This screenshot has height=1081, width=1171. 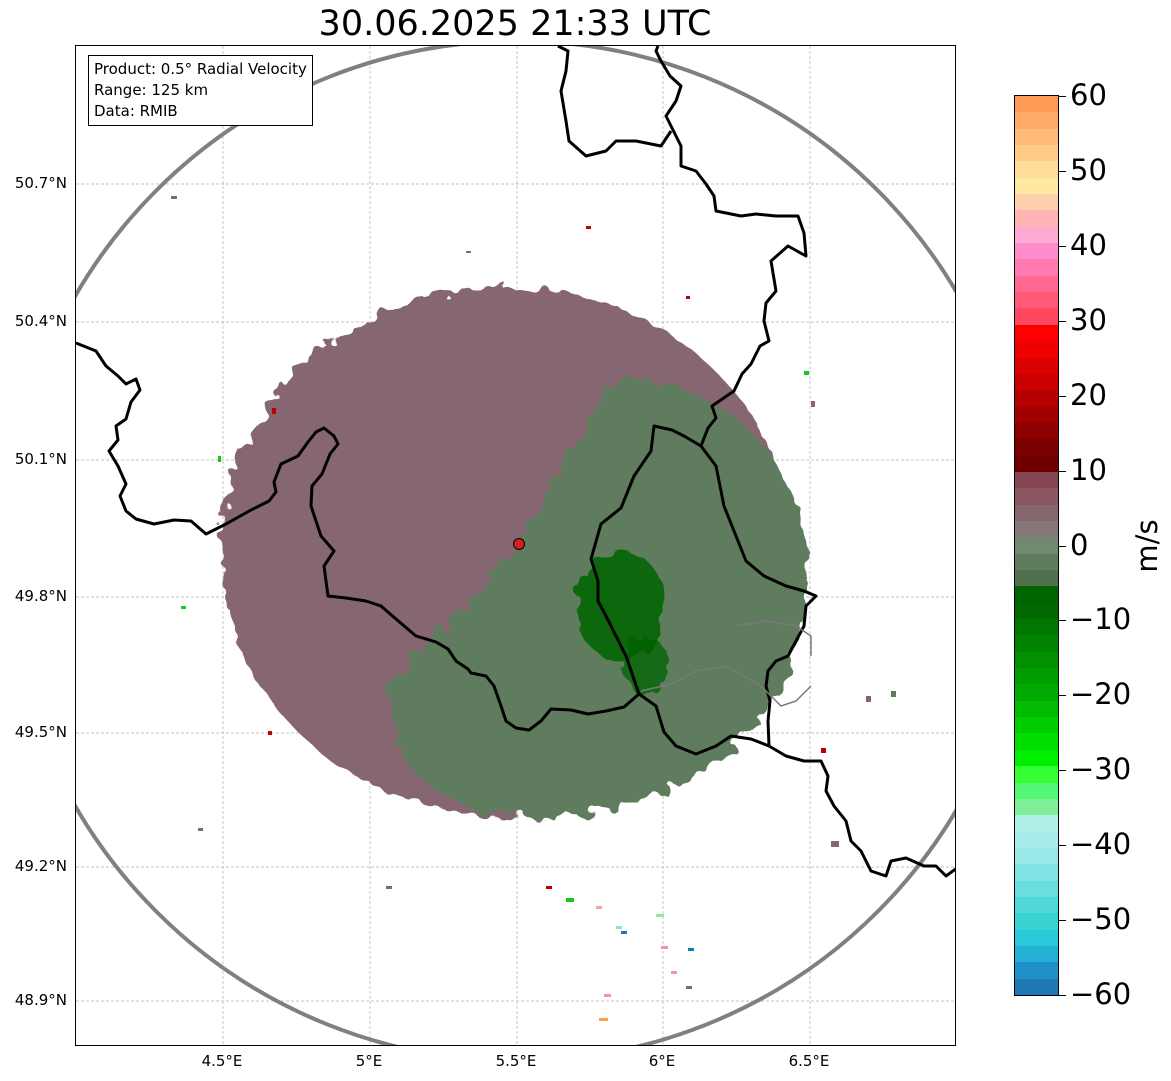 What do you see at coordinates (40, 183) in the screenshot?
I see `lat-tick-label: 50.7°N` at bounding box center [40, 183].